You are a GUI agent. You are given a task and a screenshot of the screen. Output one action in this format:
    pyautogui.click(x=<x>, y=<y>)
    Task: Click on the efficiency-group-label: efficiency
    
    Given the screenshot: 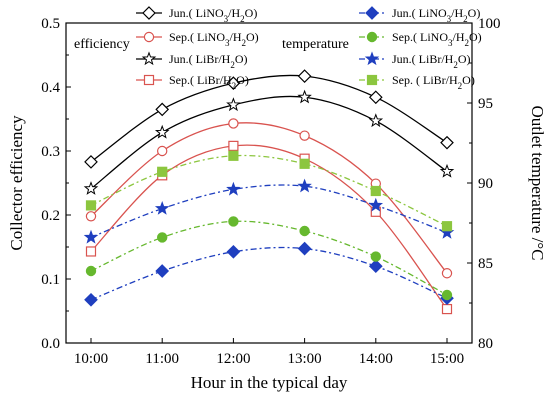 What is the action you would take?
    pyautogui.click(x=102, y=44)
    